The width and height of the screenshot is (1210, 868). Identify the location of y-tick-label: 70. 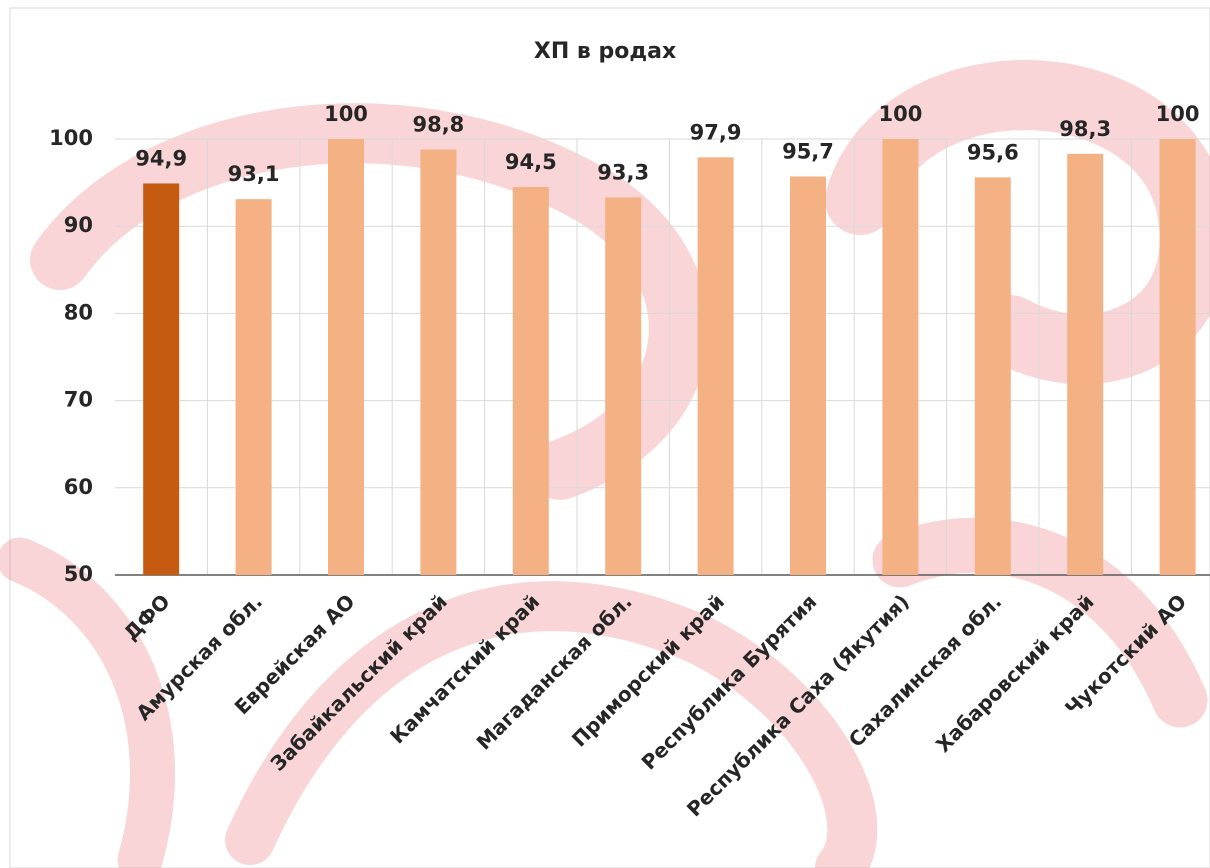
(78, 400).